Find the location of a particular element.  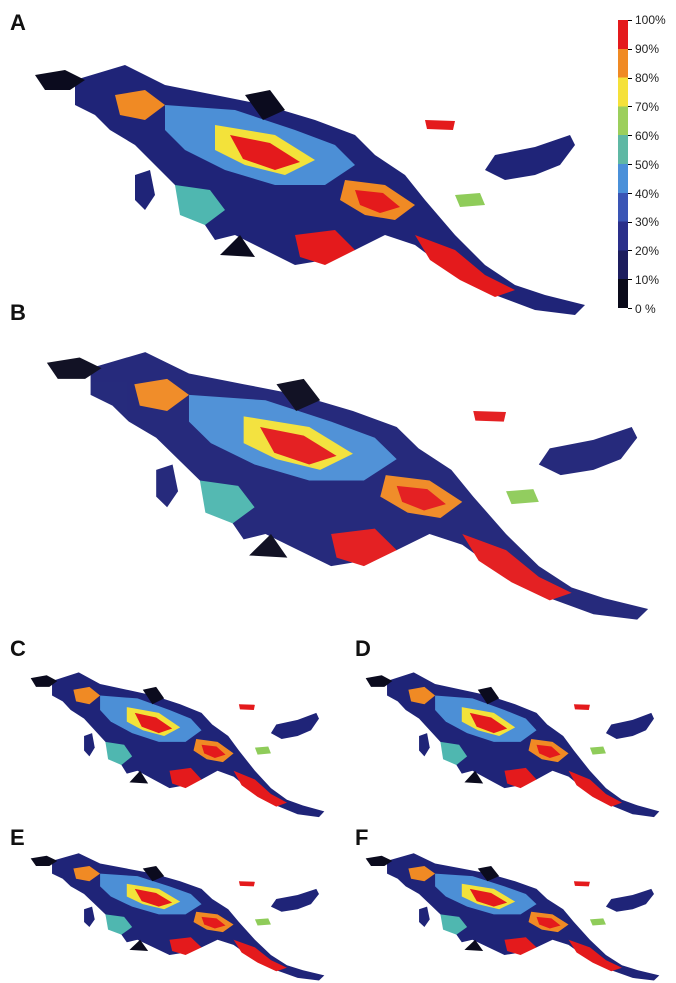

legend-label-60: 60% is located at coordinates (647, 136).